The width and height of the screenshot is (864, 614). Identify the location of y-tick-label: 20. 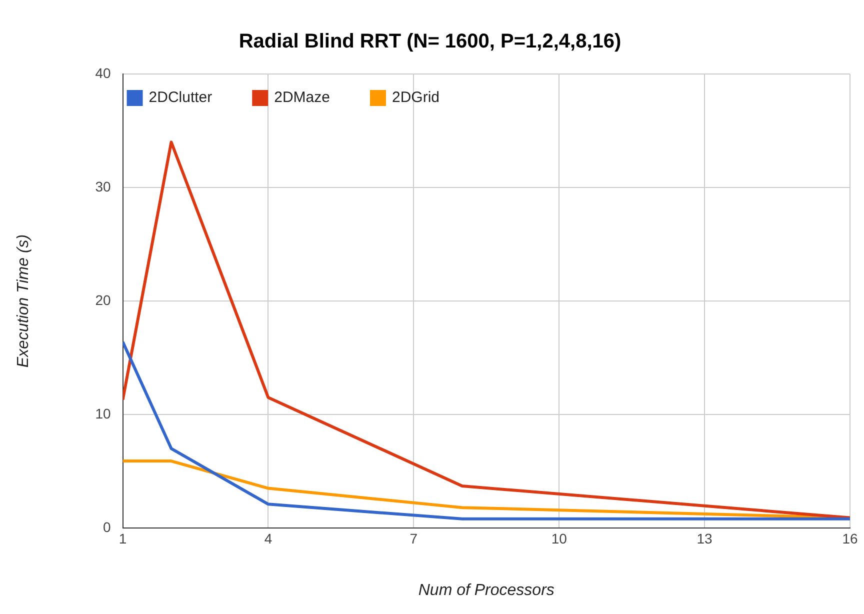
(103, 300).